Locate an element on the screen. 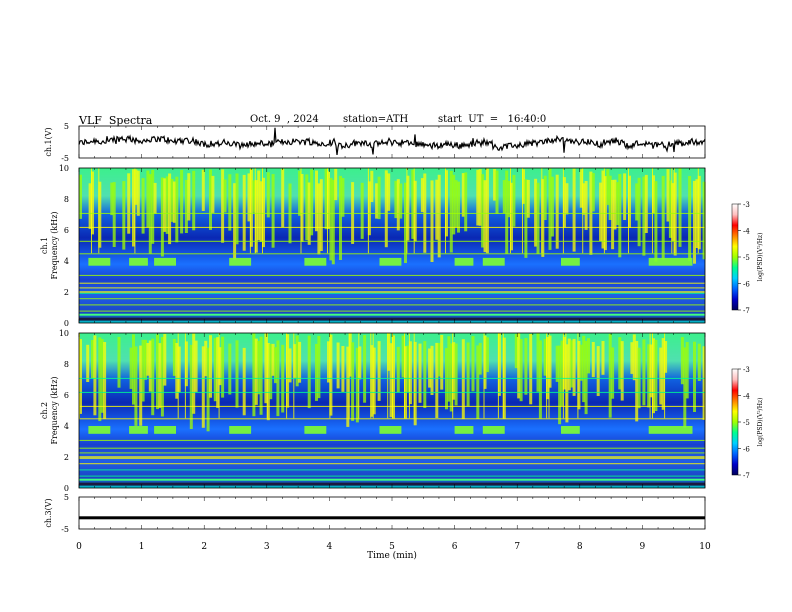  colorbar-tick-label: -5 is located at coordinates (746, 423).